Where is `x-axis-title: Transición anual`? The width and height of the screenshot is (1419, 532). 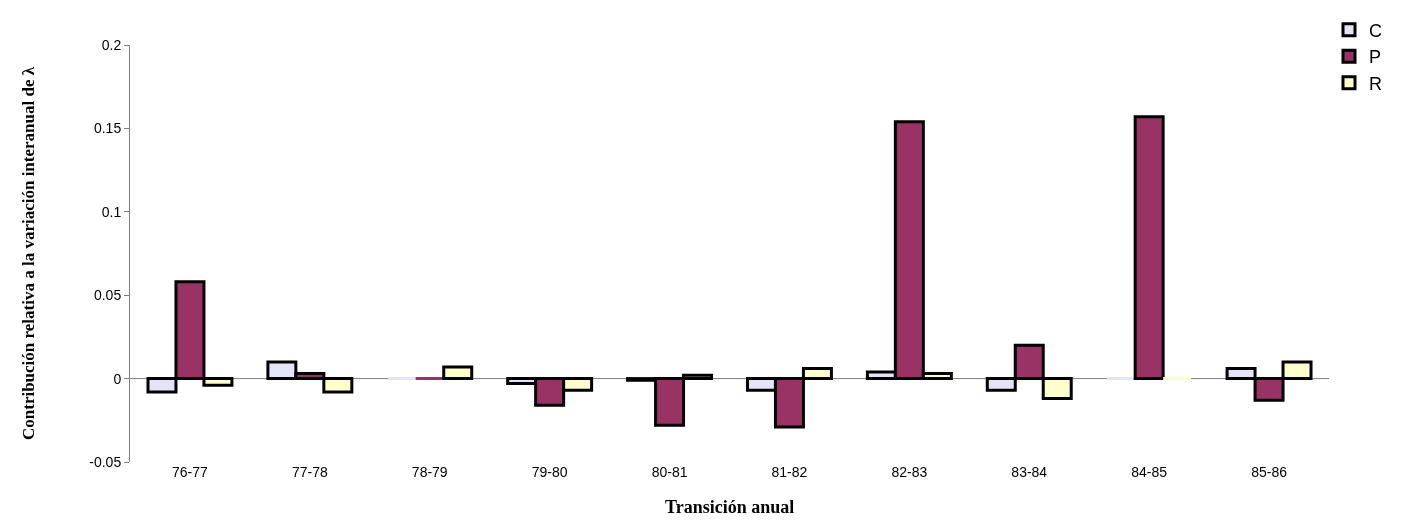 x-axis-title: Transición anual is located at coordinates (730, 507).